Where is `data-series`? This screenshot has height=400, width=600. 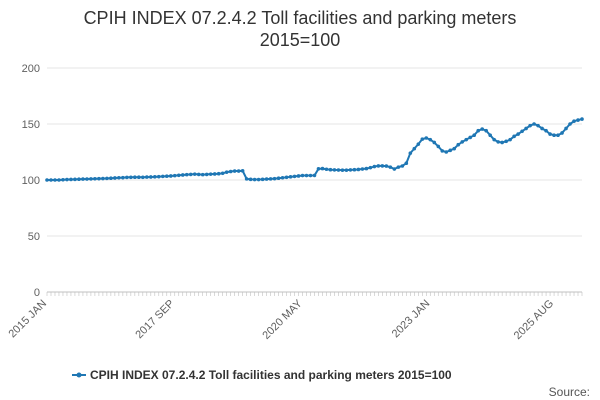
data-series is located at coordinates (314, 149).